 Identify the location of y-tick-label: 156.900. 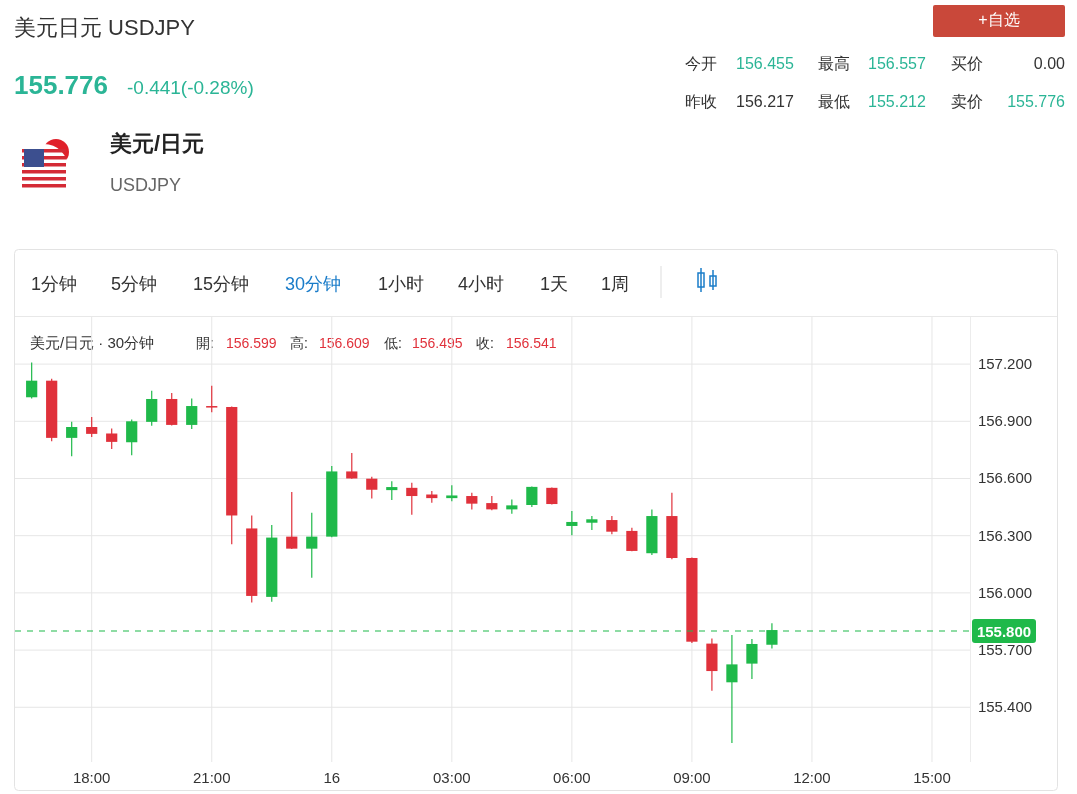
(1005, 421).